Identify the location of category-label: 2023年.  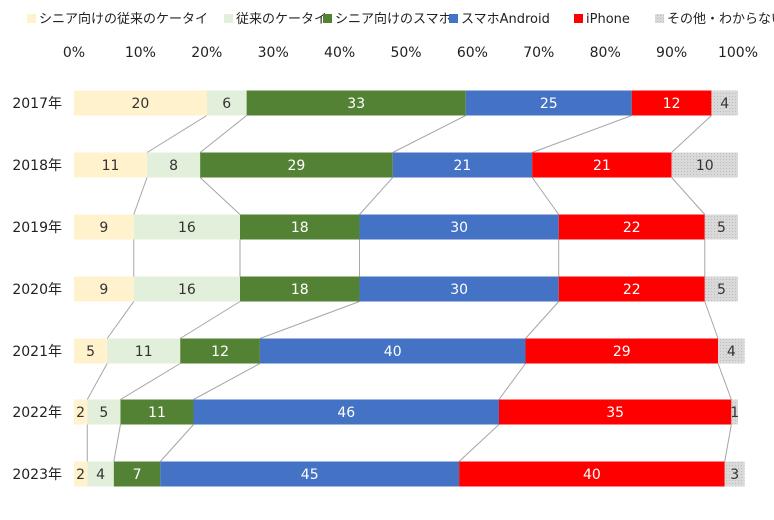
(37, 475).